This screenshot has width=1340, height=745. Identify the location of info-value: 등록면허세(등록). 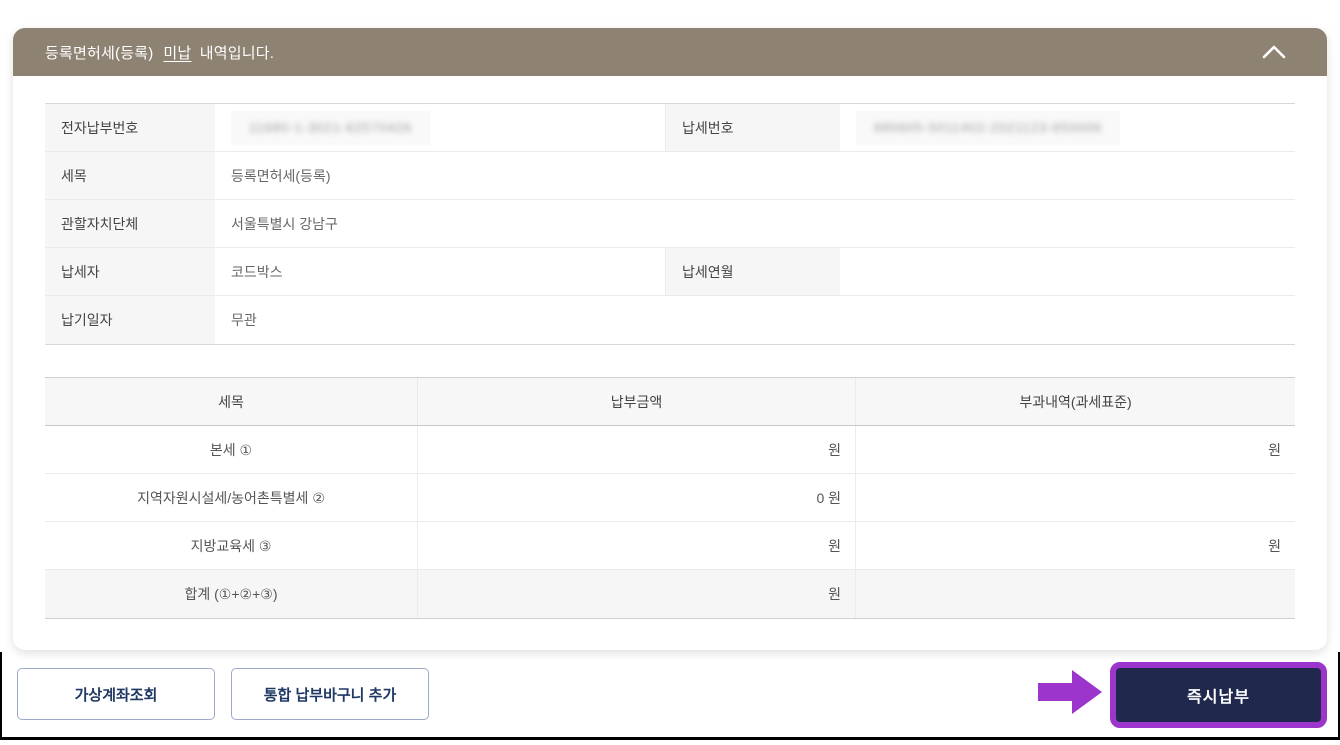
(281, 175).